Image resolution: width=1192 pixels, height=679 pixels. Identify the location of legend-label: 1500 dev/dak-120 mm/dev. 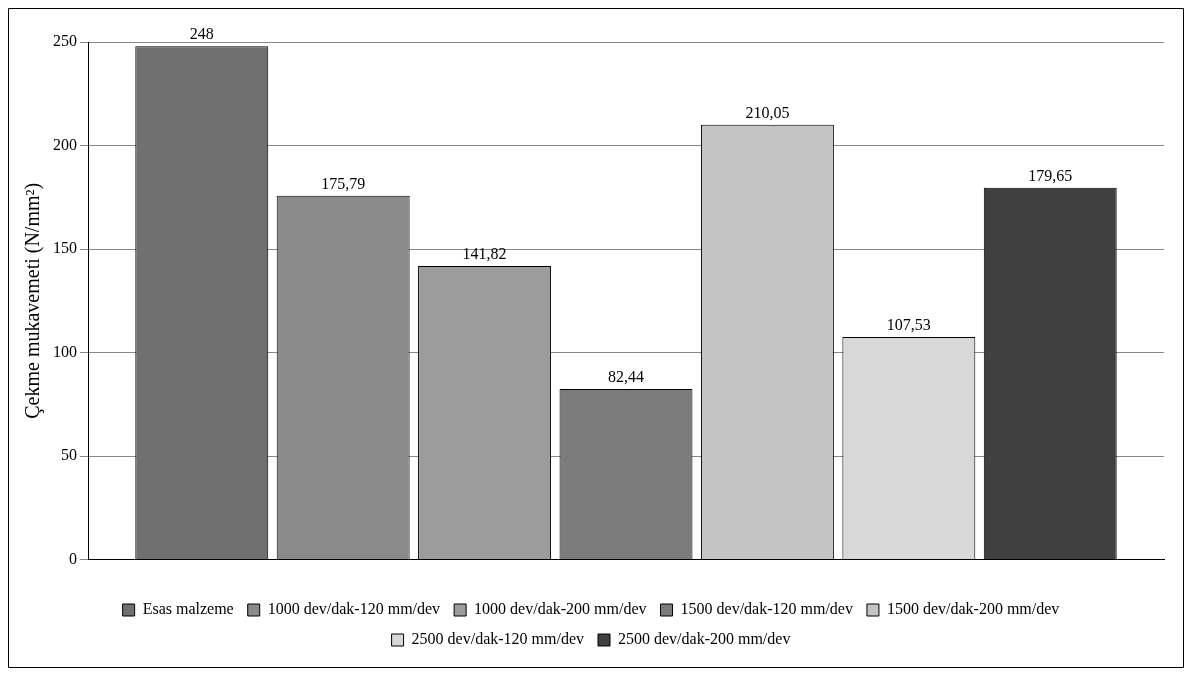
(766, 609).